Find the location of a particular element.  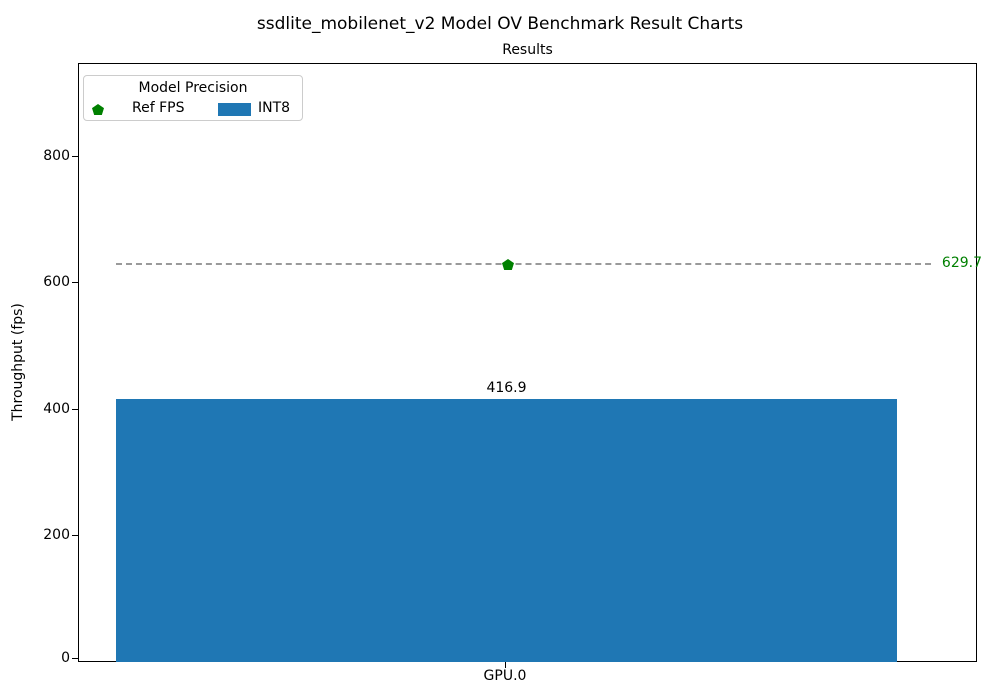

ref-fps-dashed-line is located at coordinates (523, 264).